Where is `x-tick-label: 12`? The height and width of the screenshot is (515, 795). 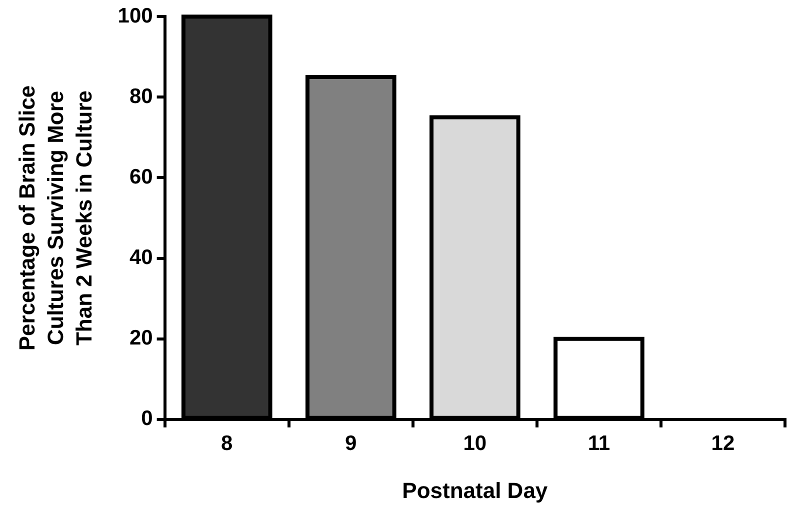
x-tick-label: 12 is located at coordinates (723, 443).